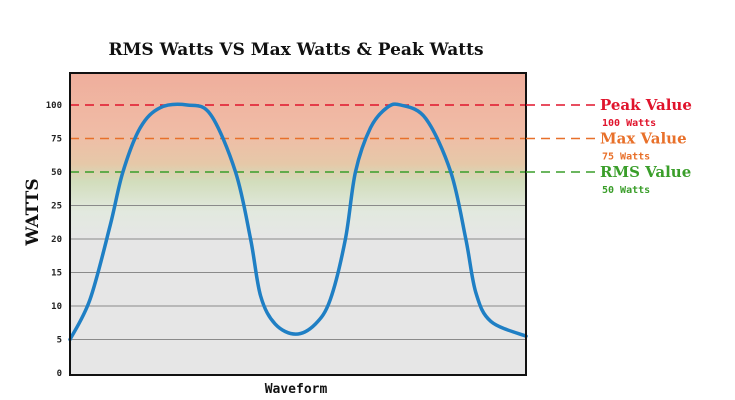 Image resolution: width=735 pixels, height=400 pixels. What do you see at coordinates (59, 374) in the screenshot?
I see `y-tick-label: 0` at bounding box center [59, 374].